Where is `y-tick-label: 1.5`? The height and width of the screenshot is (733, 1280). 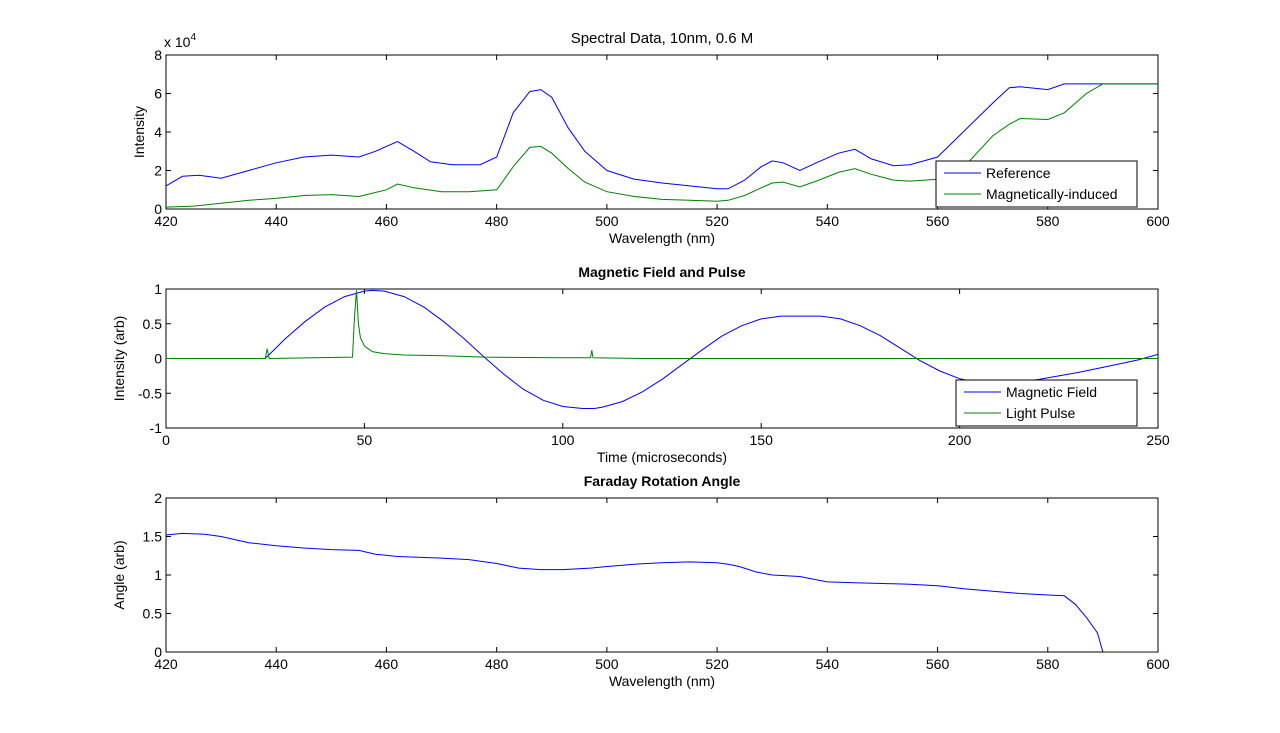 y-tick-label: 1.5 is located at coordinates (153, 537).